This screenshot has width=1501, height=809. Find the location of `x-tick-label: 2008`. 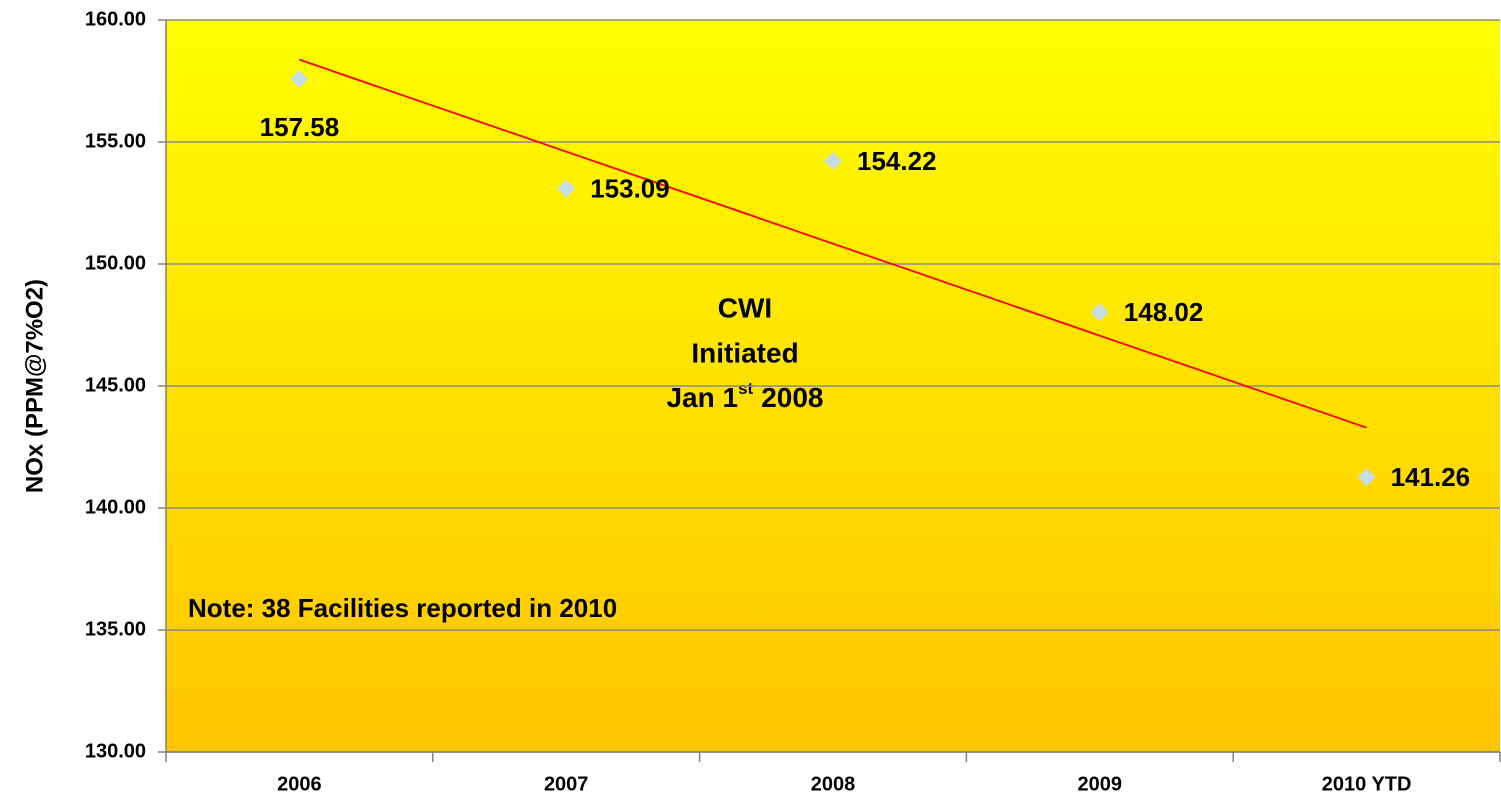

x-tick-label: 2008 is located at coordinates (833, 784).